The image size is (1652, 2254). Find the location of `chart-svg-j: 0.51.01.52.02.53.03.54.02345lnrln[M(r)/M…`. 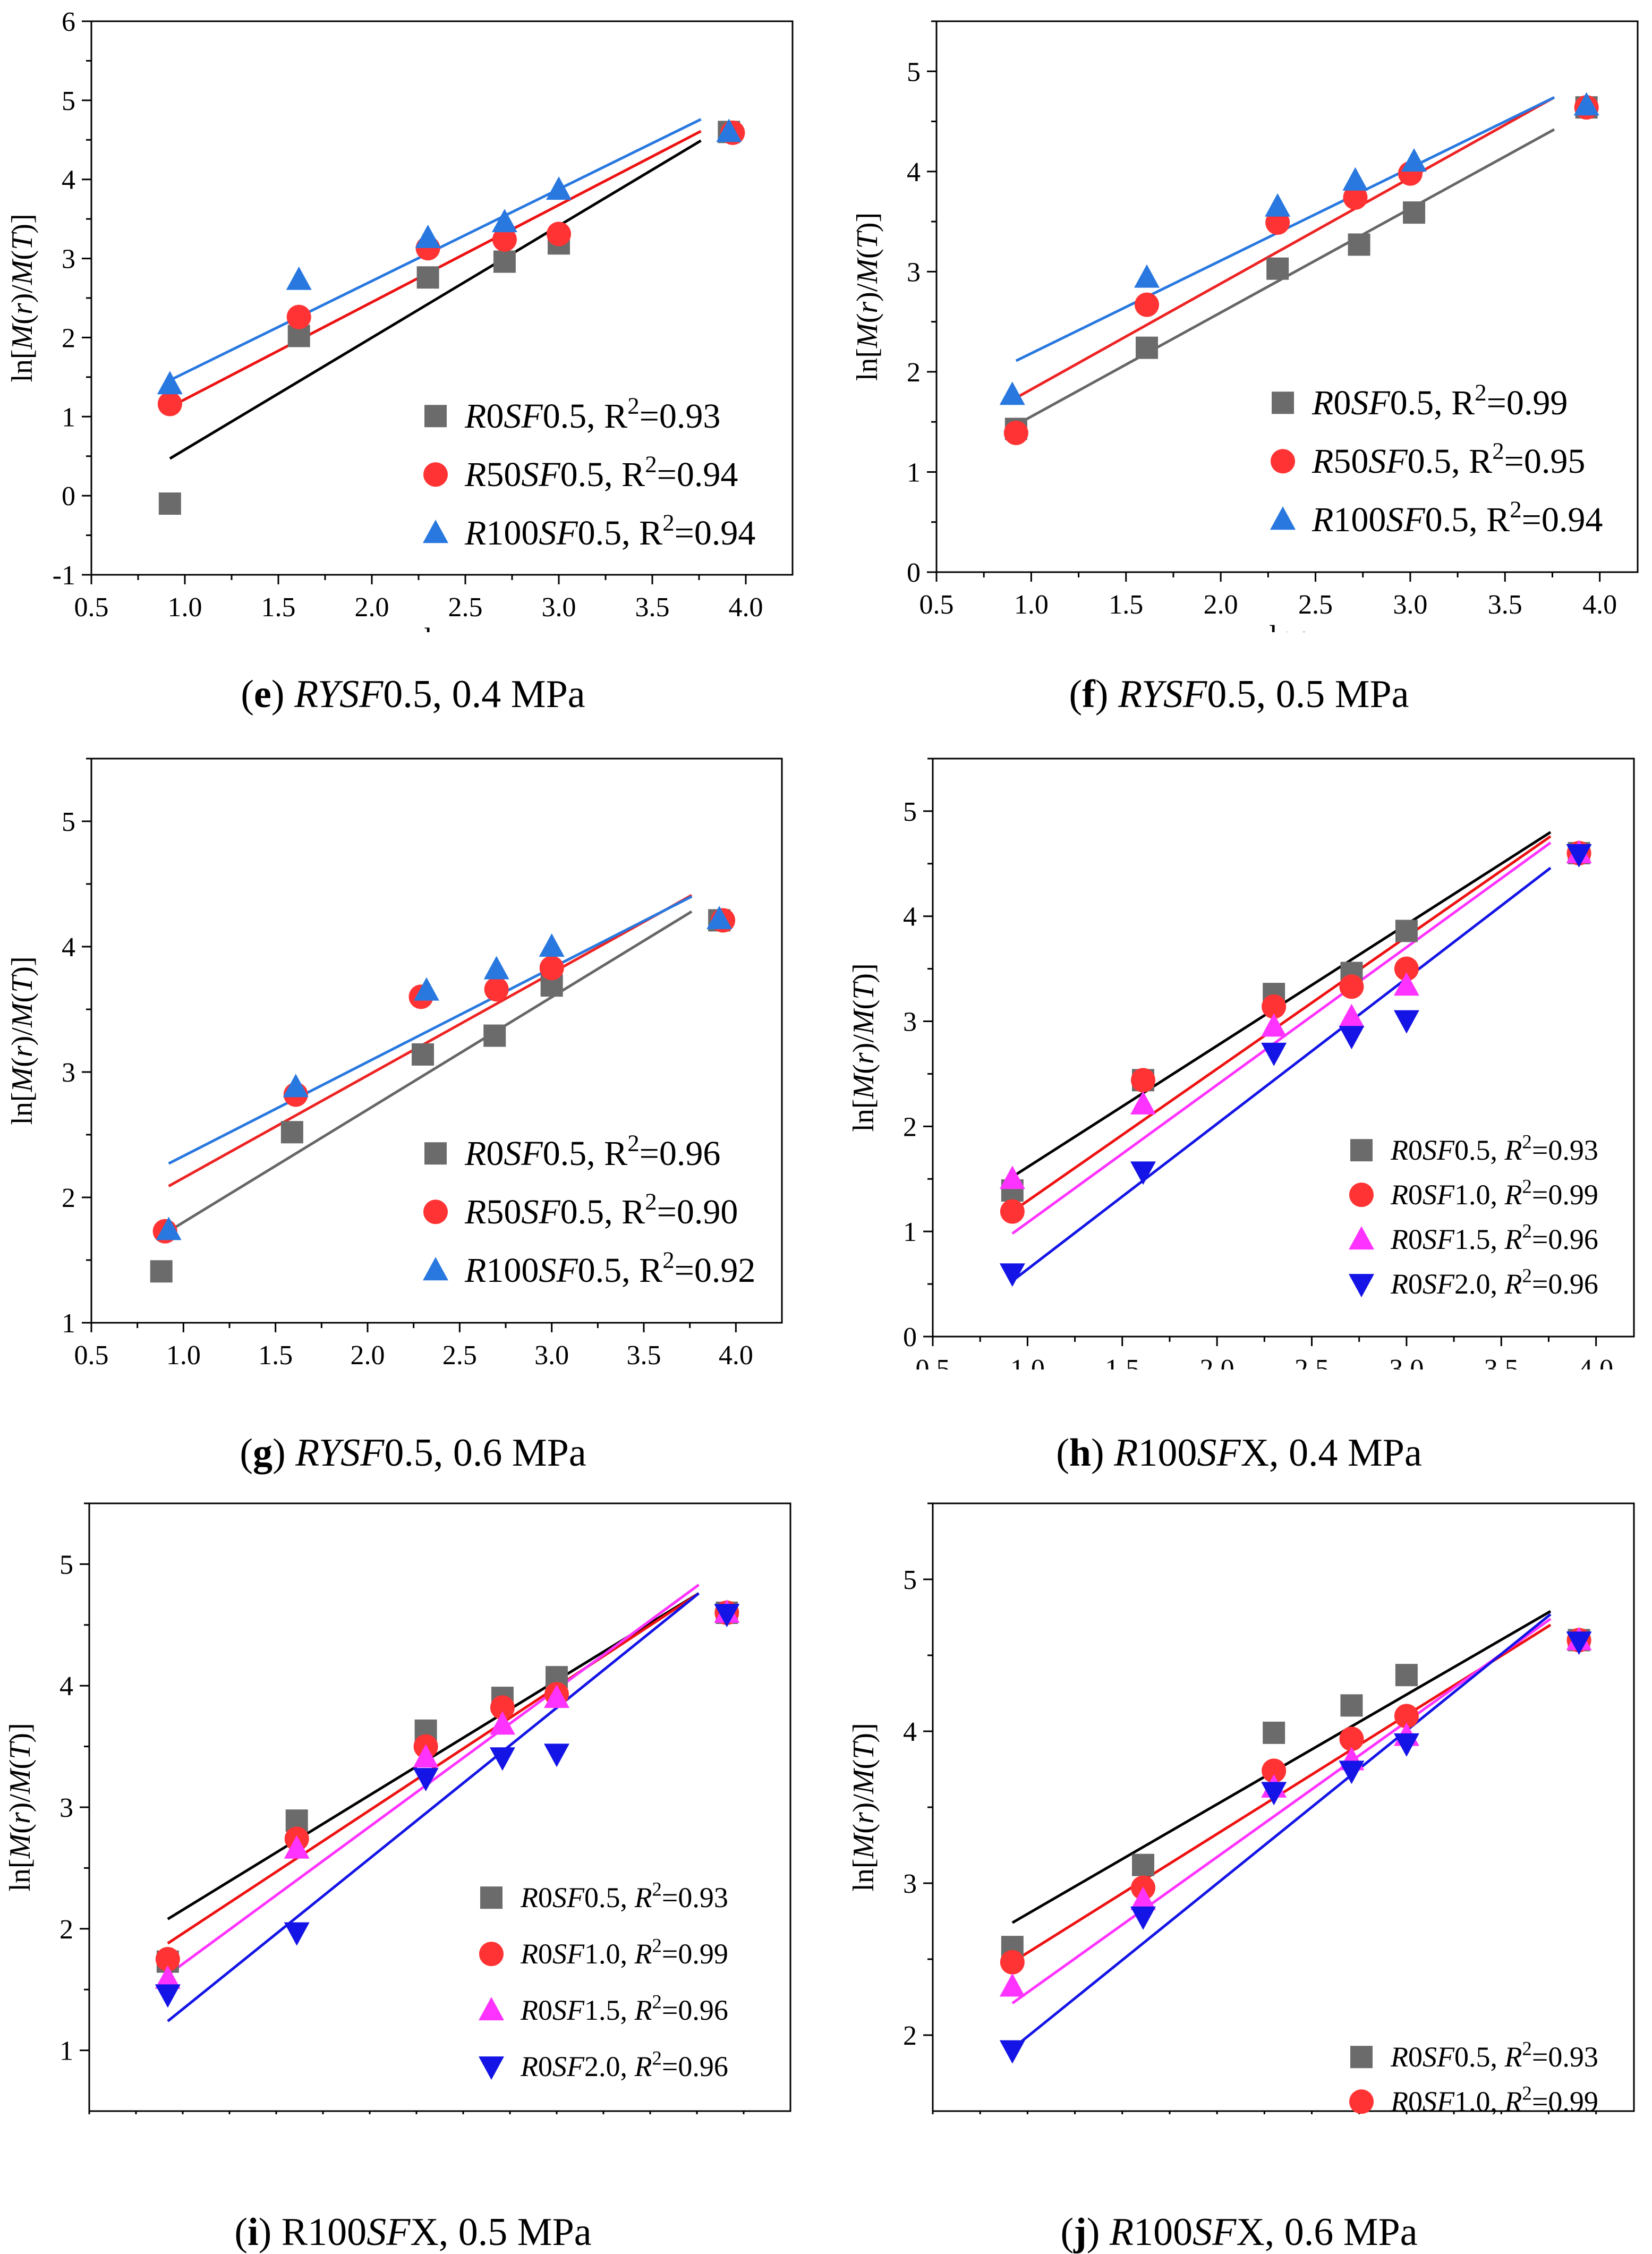

chart-svg-j: 0.51.01.52.02.53.03.54.02345lnrln[M(r)/M… is located at coordinates (1241, 1808).